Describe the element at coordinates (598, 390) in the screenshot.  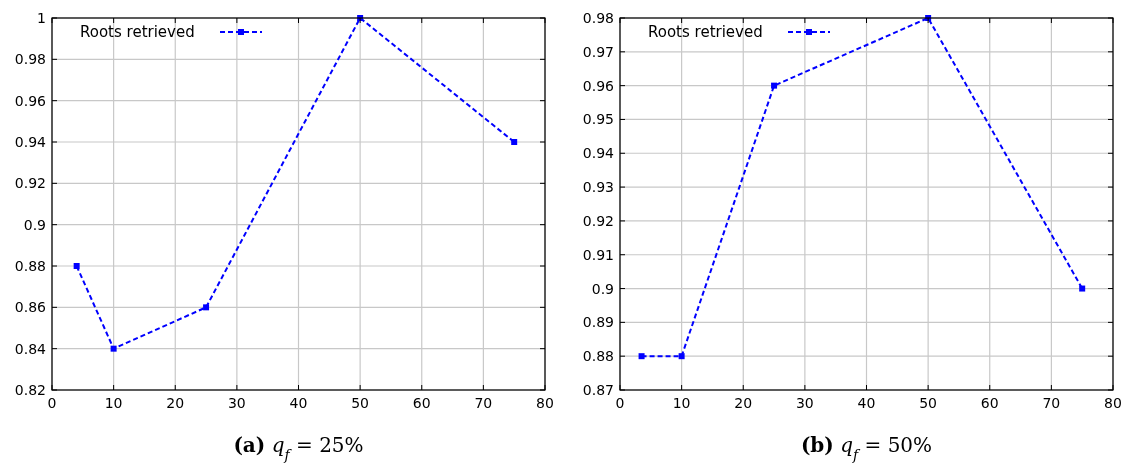
I see `y-tick-label: 0.87` at that location.